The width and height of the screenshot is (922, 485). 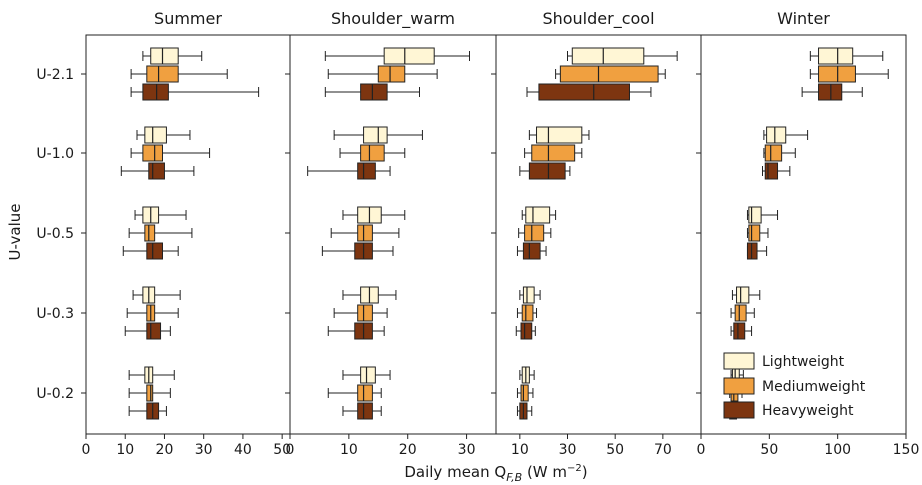 What do you see at coordinates (55, 394) in the screenshot?
I see `y-tick-label: U-0.2` at bounding box center [55, 394].